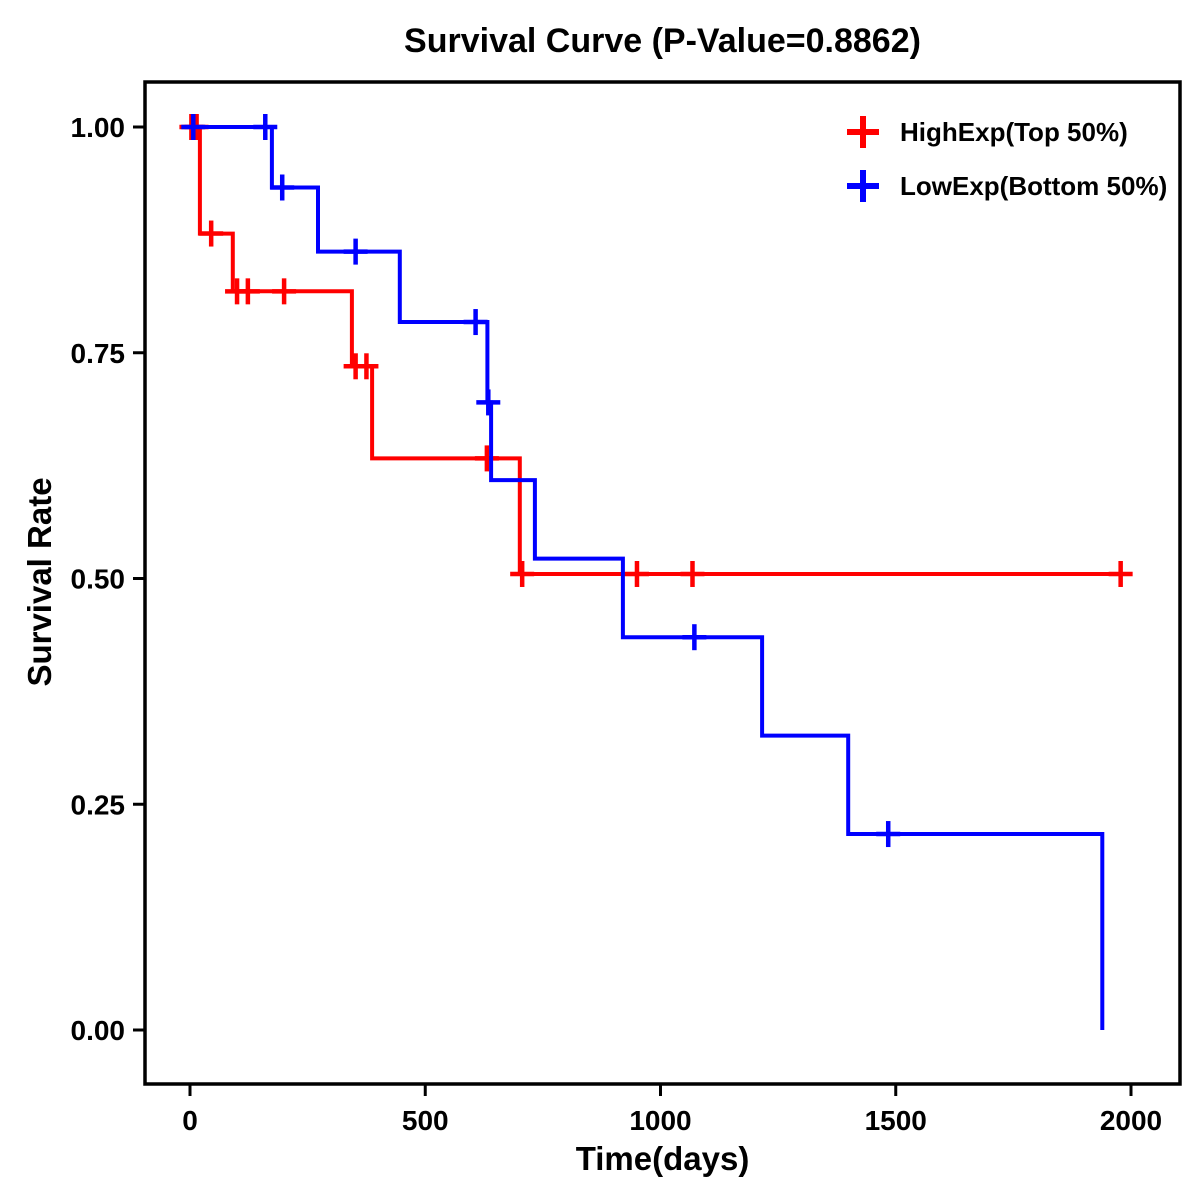  I want to click on y-tick-label: 0.75, so click(98, 353).